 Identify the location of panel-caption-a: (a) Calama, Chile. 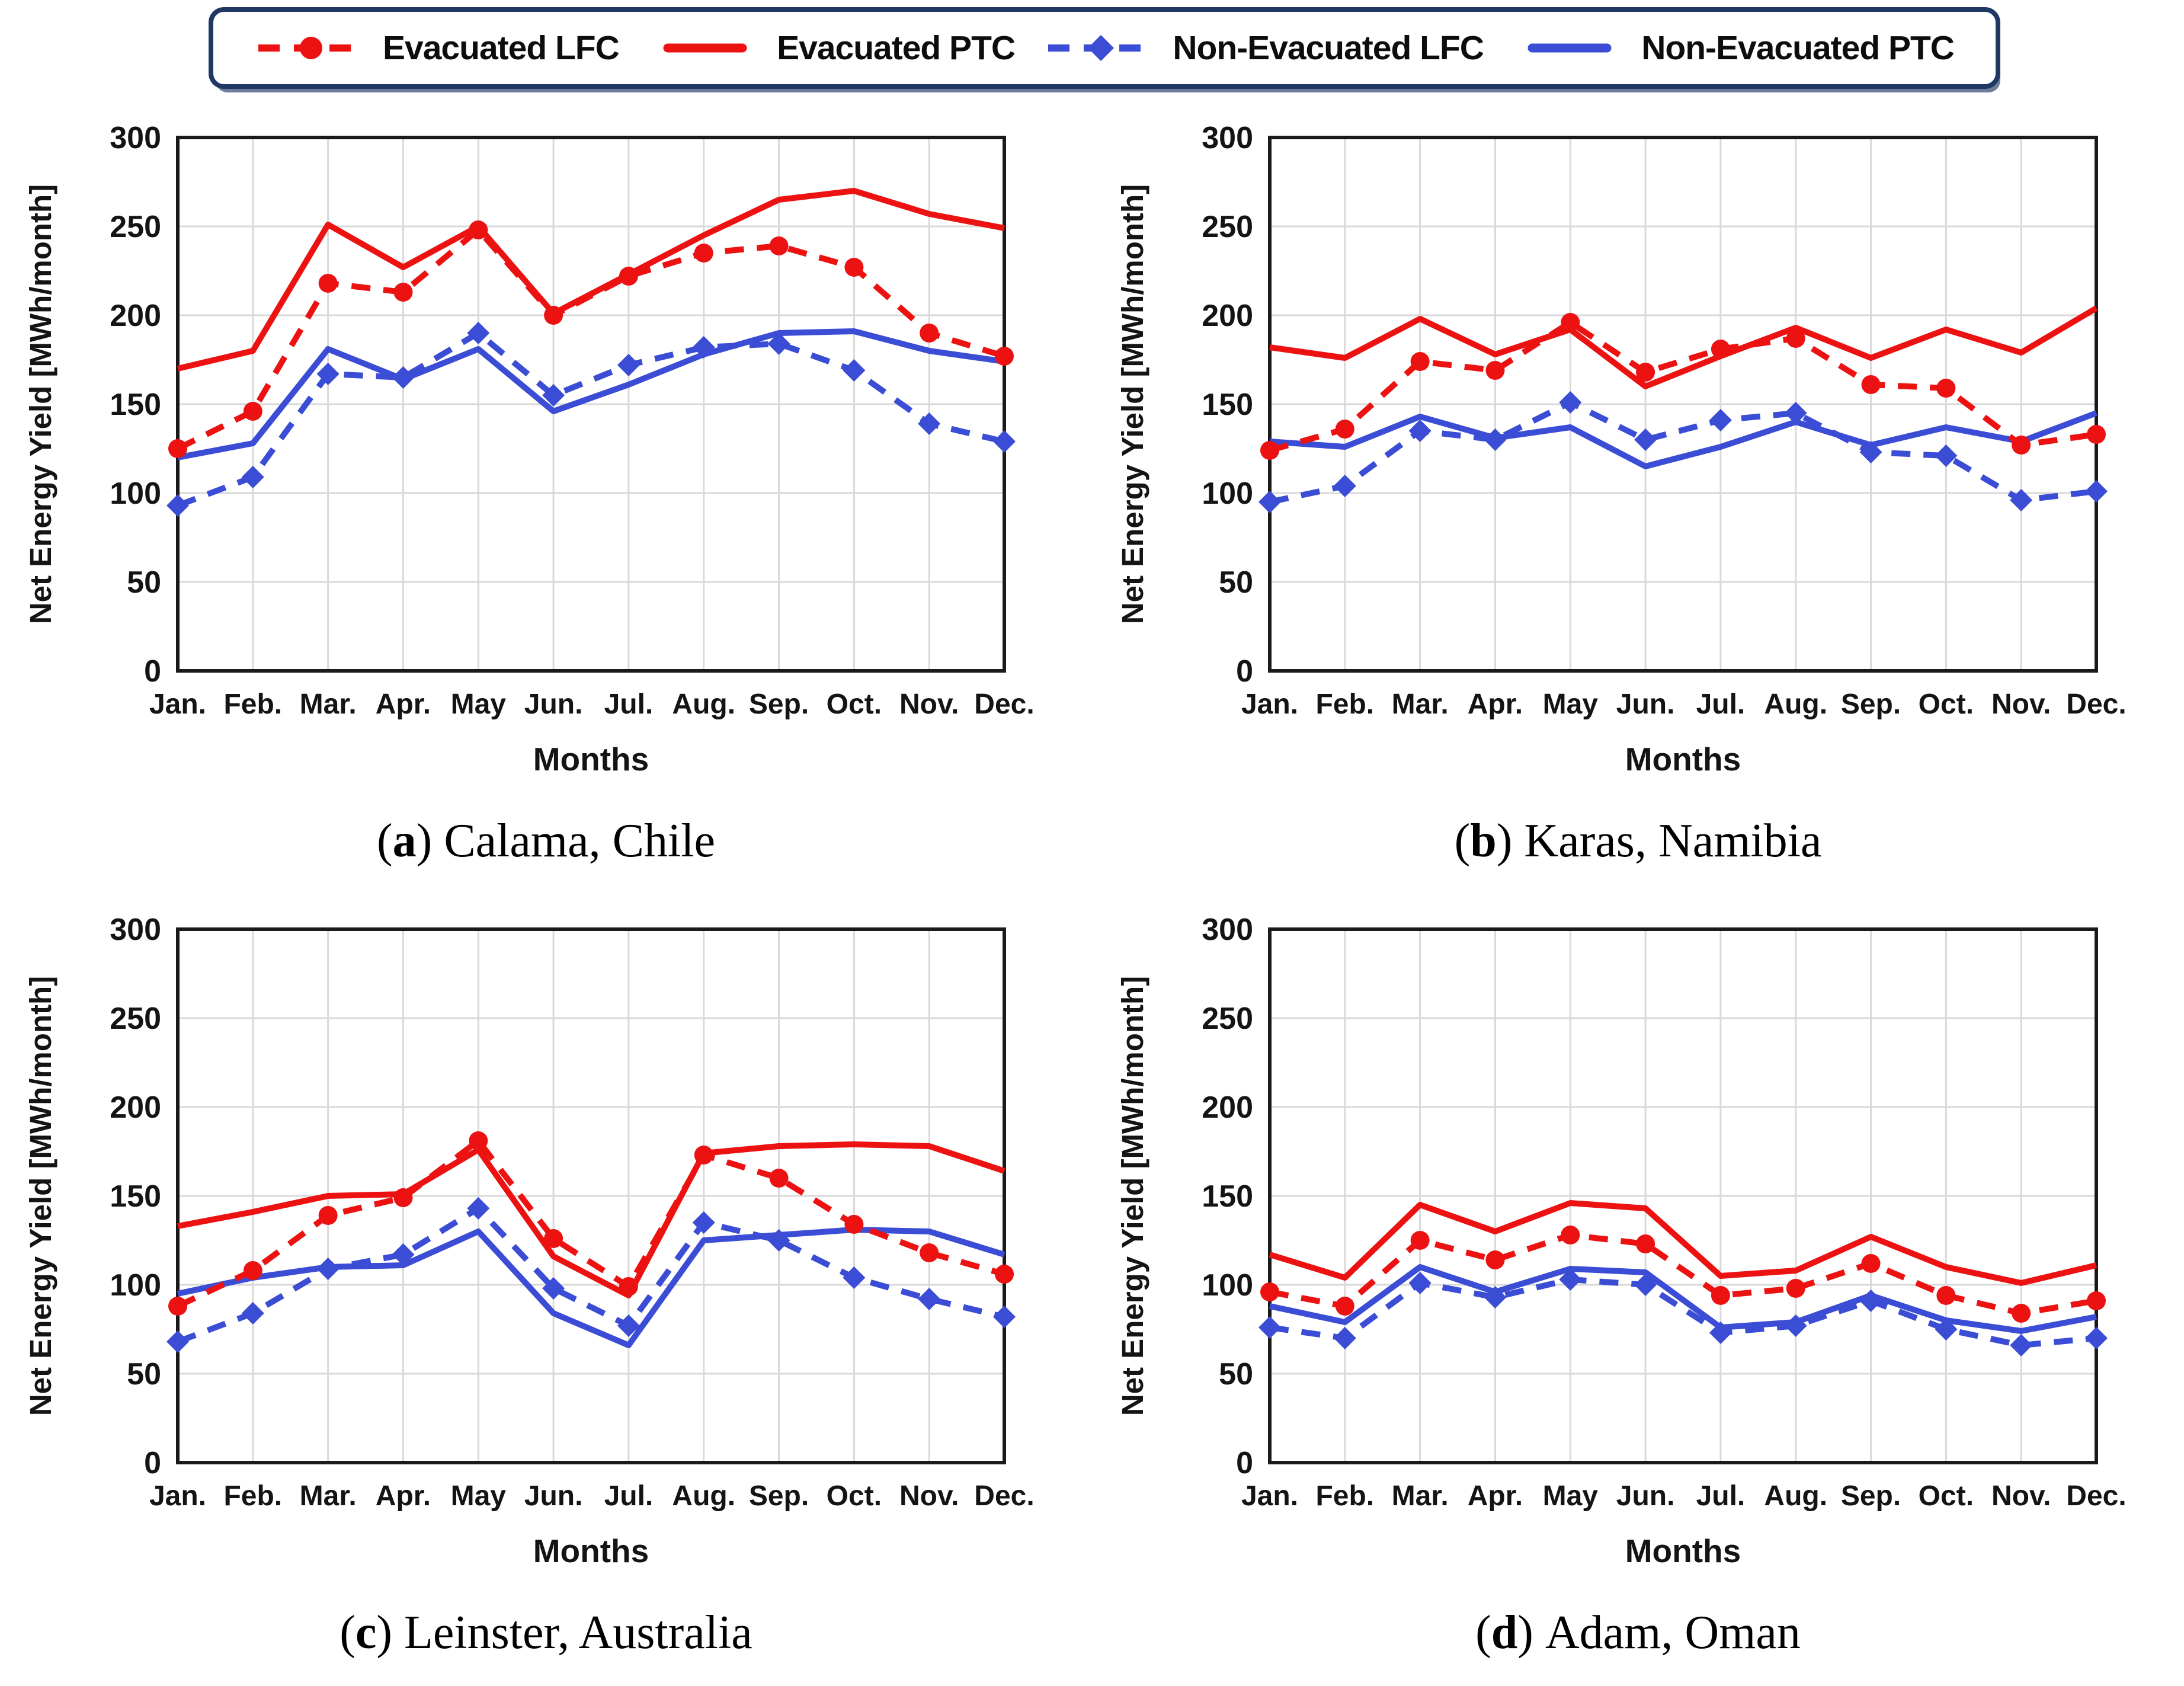
(546, 839).